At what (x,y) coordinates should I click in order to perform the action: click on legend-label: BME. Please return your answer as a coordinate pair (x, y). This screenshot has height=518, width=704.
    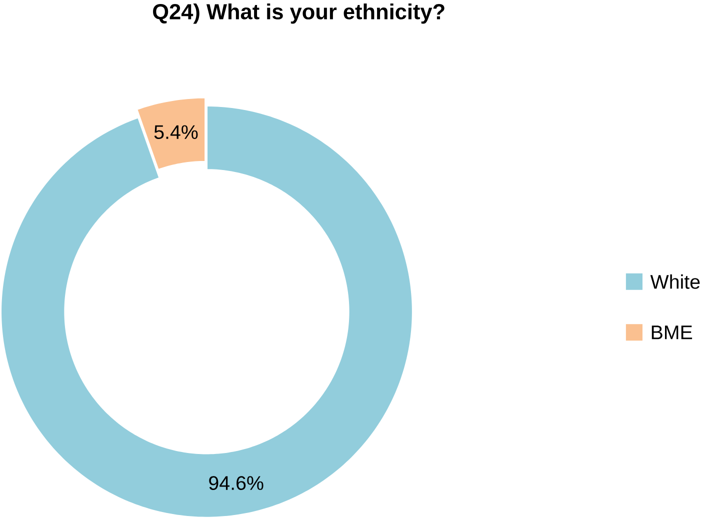
    Looking at the image, I should click on (672, 332).